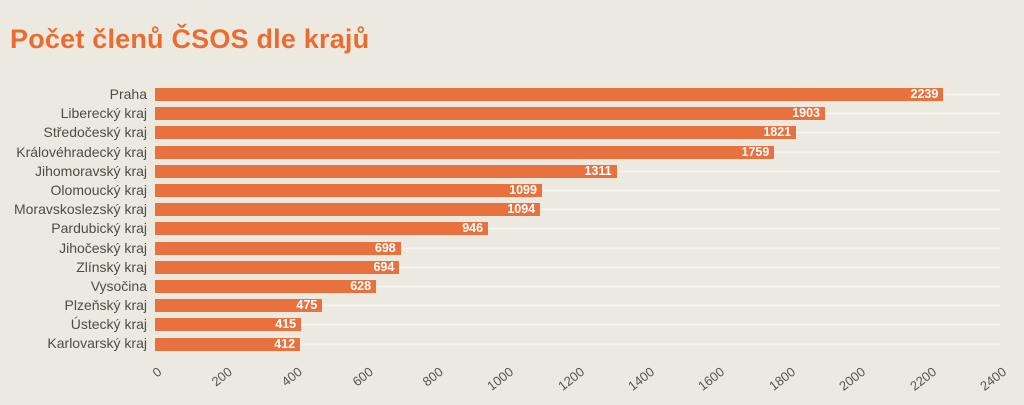 The width and height of the screenshot is (1024, 405). Describe the element at coordinates (80, 209) in the screenshot. I see `category-label: Moravskoslezský kraj` at that location.